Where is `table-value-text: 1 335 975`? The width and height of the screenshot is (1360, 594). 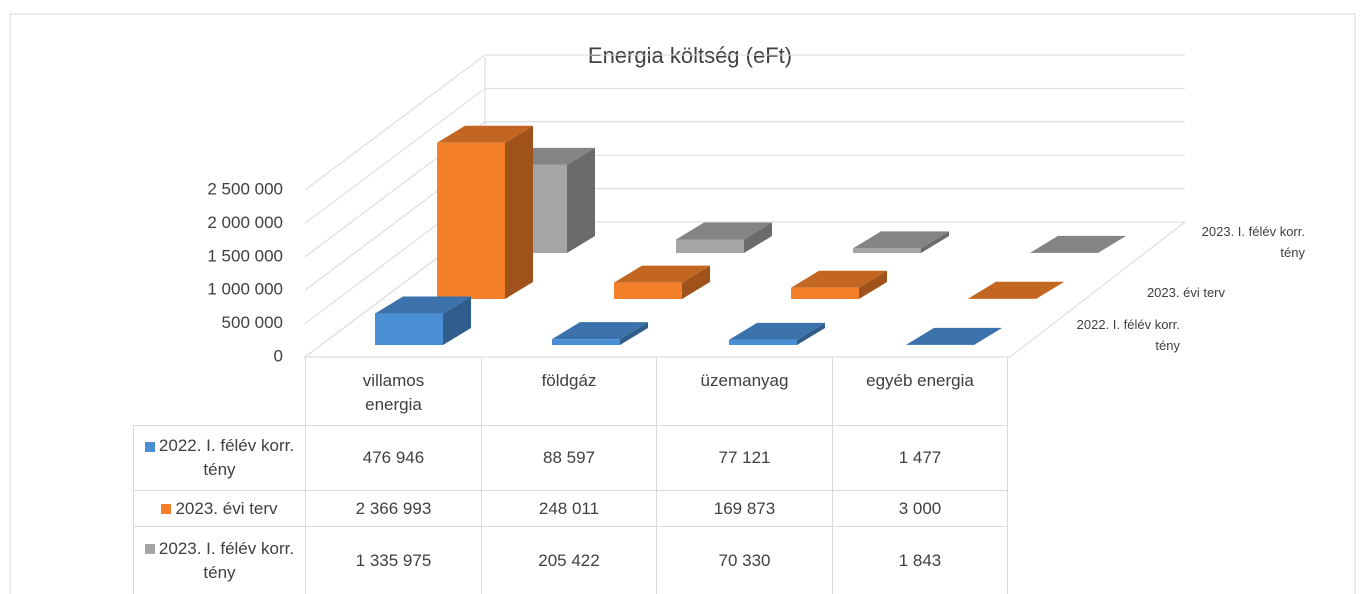 table-value-text: 1 335 975 is located at coordinates (393, 560).